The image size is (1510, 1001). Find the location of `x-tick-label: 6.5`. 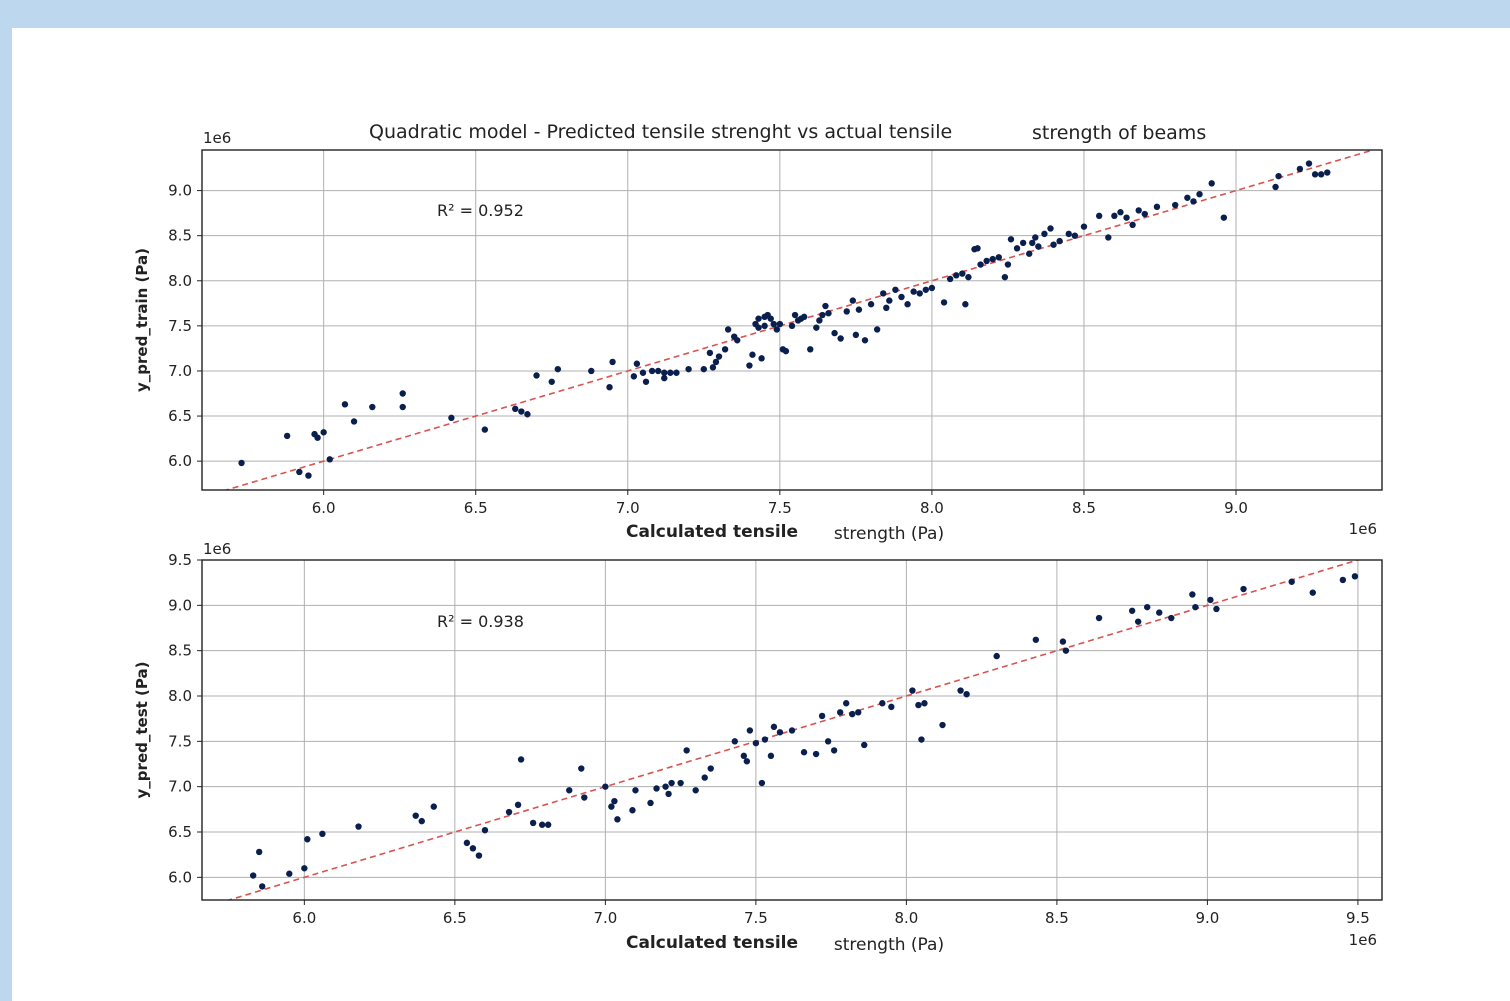

x-tick-label: 6.5 is located at coordinates (476, 508).